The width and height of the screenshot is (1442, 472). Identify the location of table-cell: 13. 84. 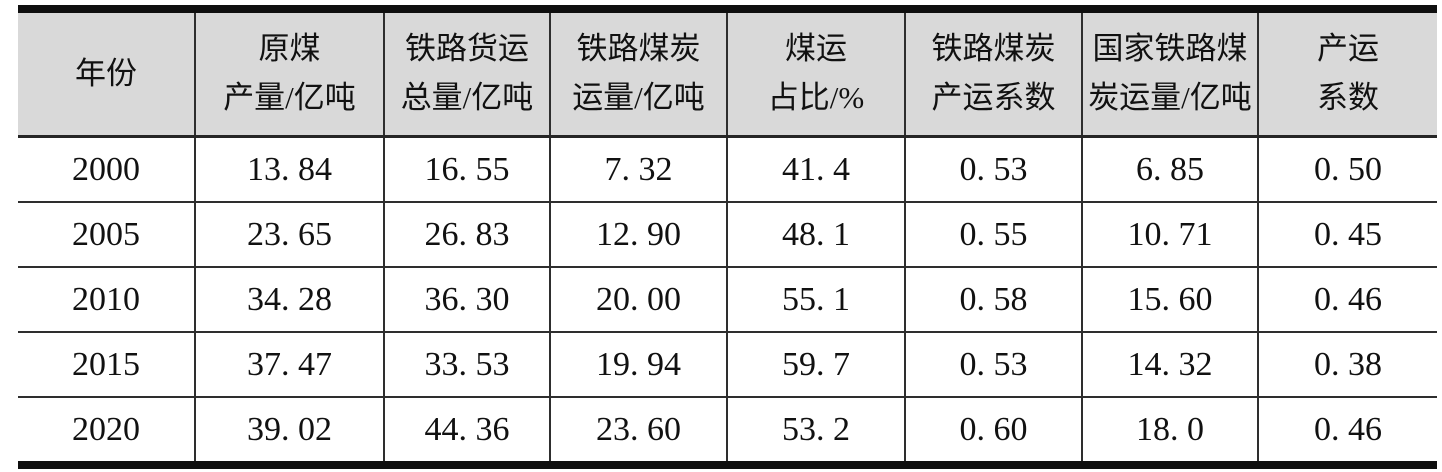
(289, 169).